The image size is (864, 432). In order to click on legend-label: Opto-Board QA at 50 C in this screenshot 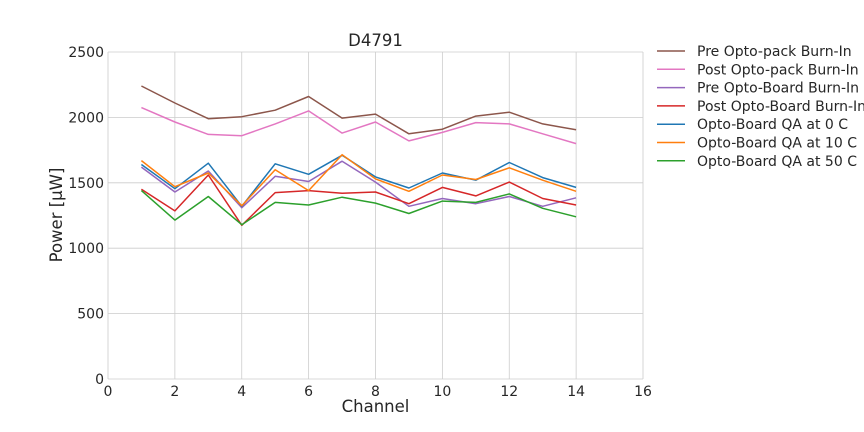, I will do `click(777, 162)`.